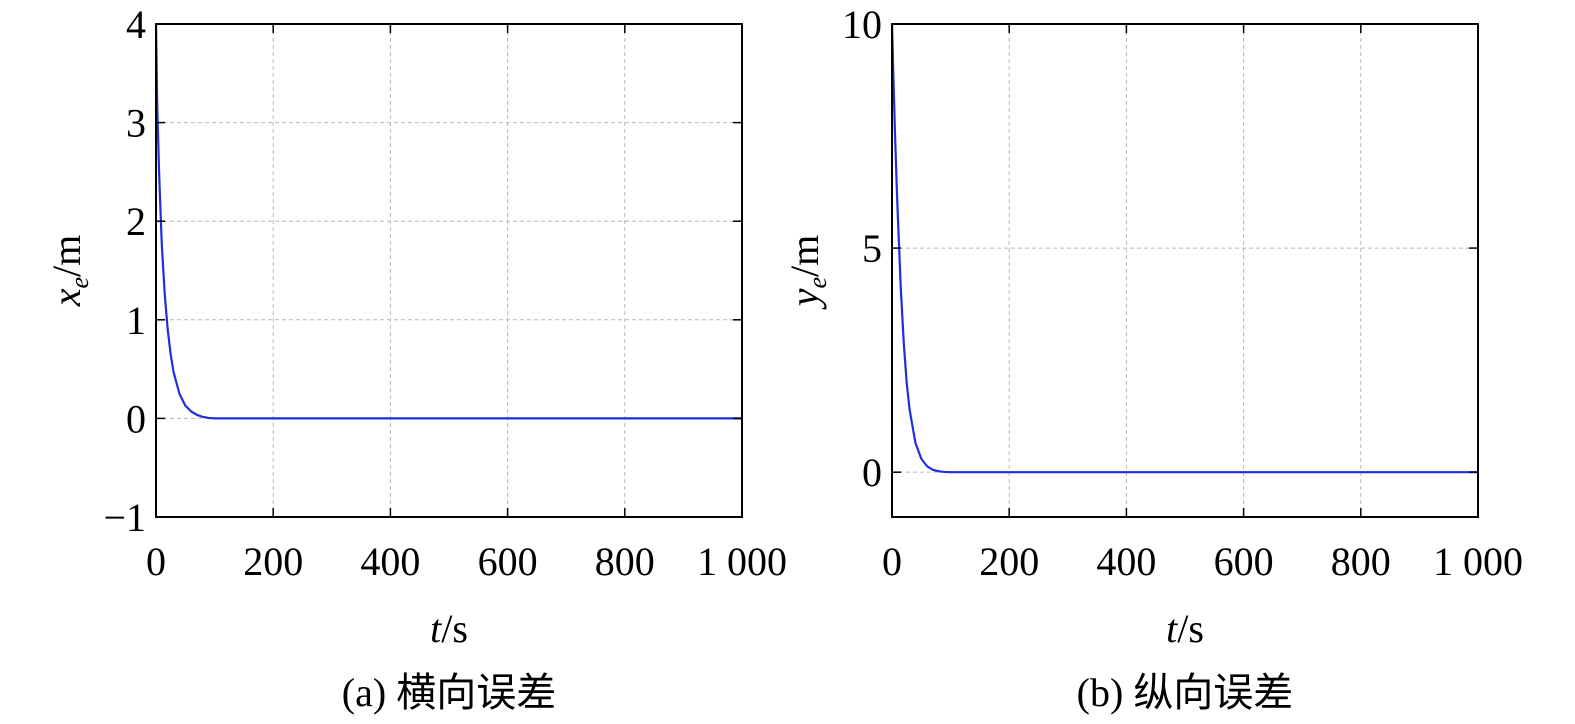 Image resolution: width=1575 pixels, height=724 pixels. What do you see at coordinates (124, 517) in the screenshot?
I see `y-tick-label: −1` at bounding box center [124, 517].